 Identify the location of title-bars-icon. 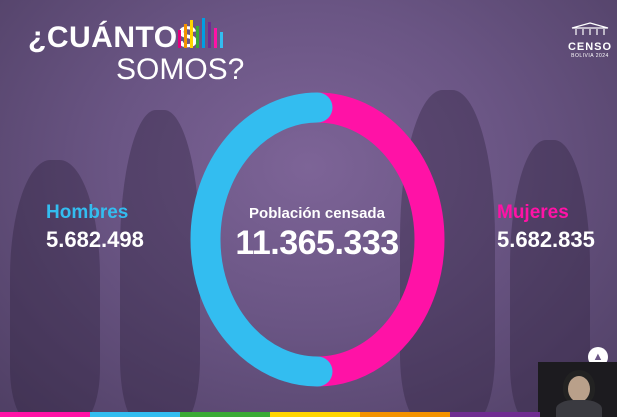
(200, 33).